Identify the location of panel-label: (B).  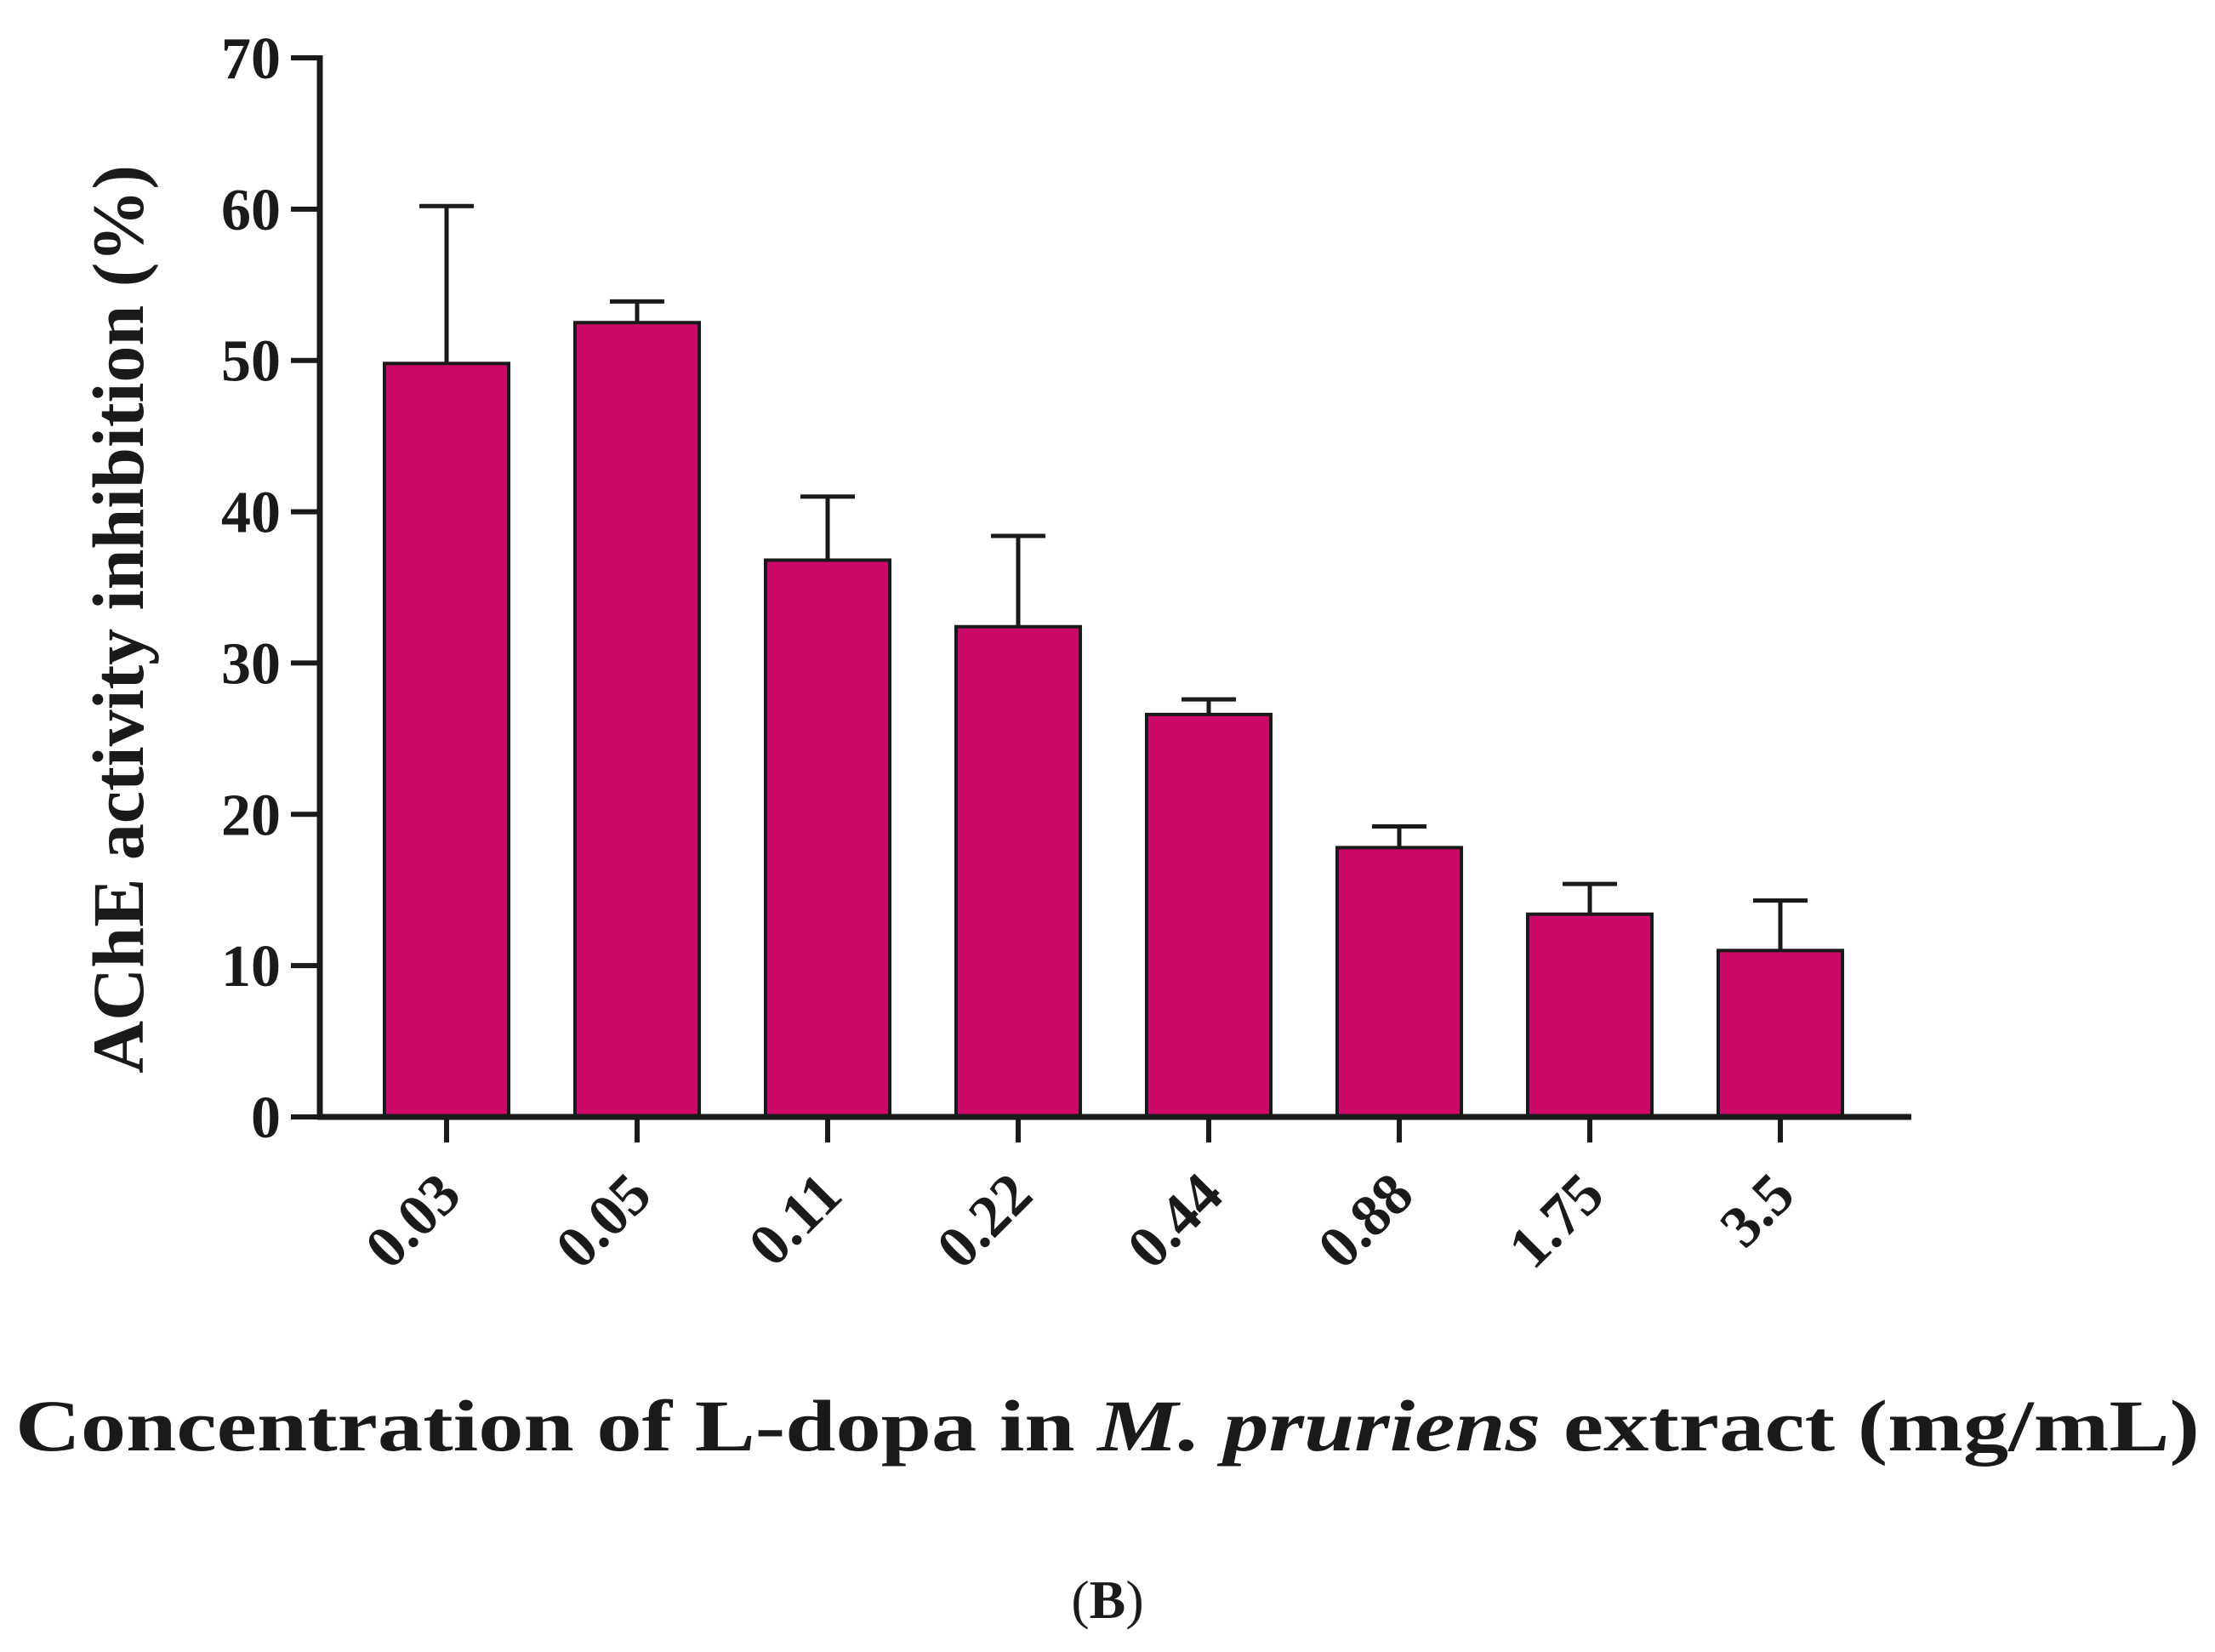
(1107, 1599).